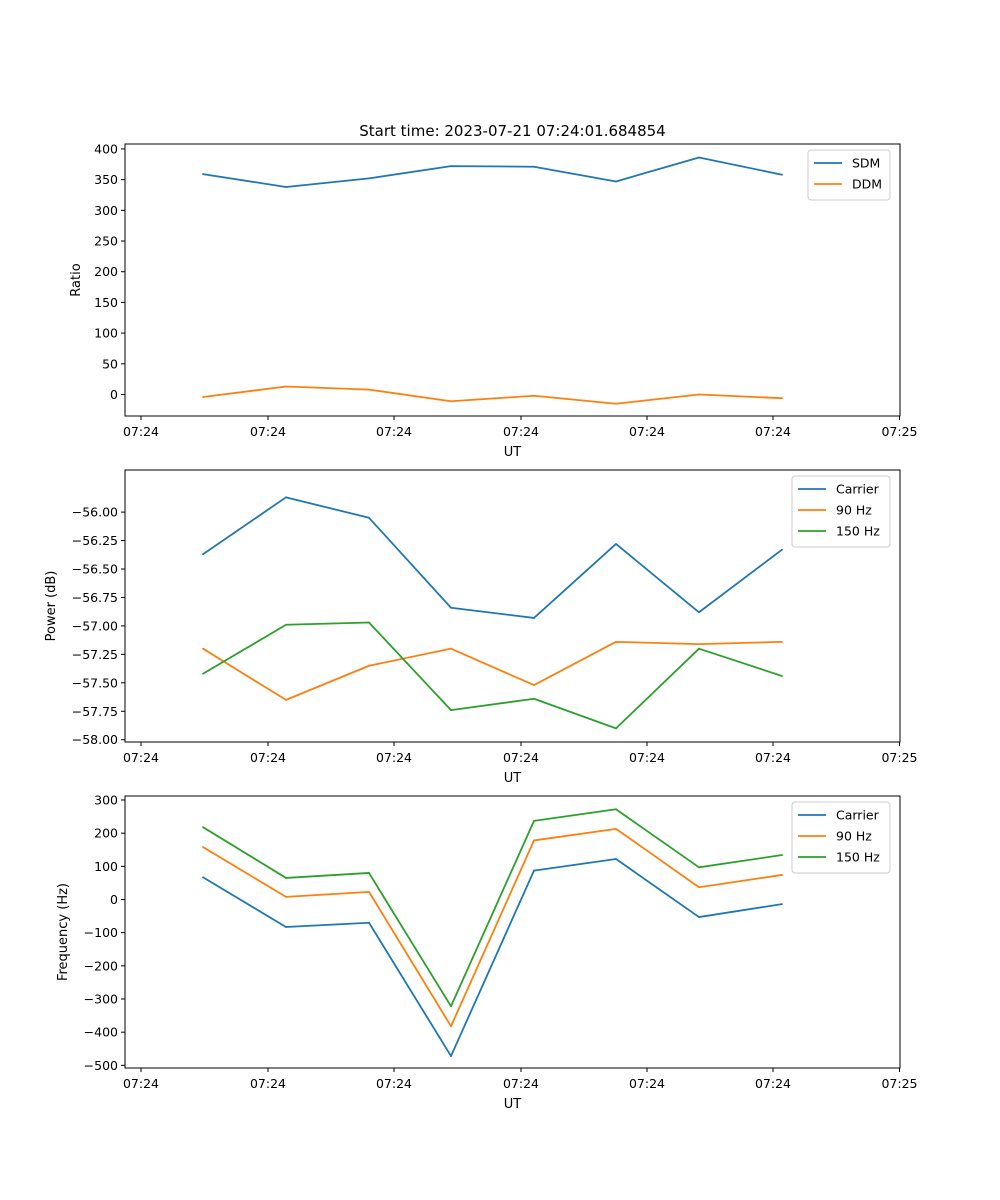 The width and height of the screenshot is (1000, 1200). I want to click on frequency-y-tick-label: −200, so click(101, 965).